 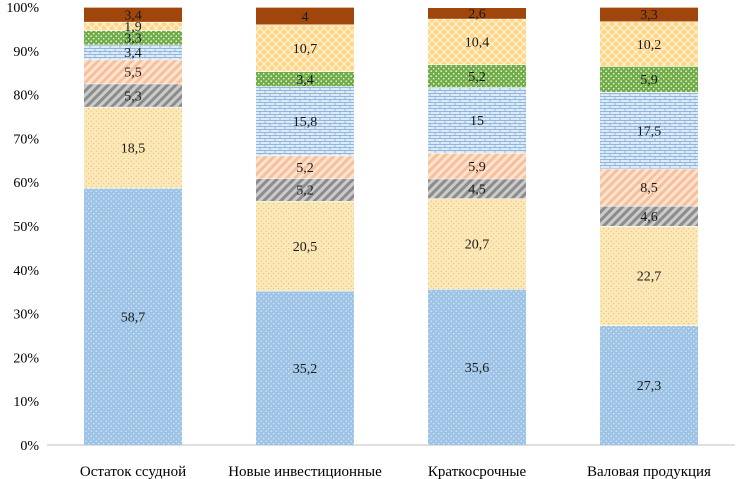 I want to click on data-label: 2,6, so click(x=477, y=14).